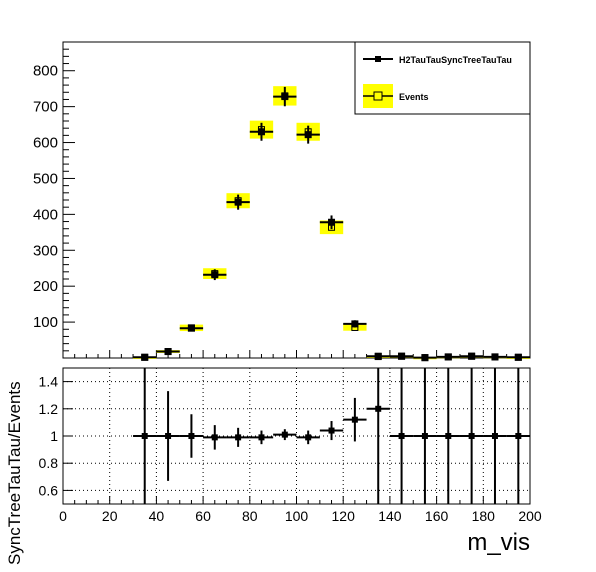 The height and width of the screenshot is (572, 596). Describe the element at coordinates (45, 143) in the screenshot. I see `main-y-tick-label: 600` at that location.